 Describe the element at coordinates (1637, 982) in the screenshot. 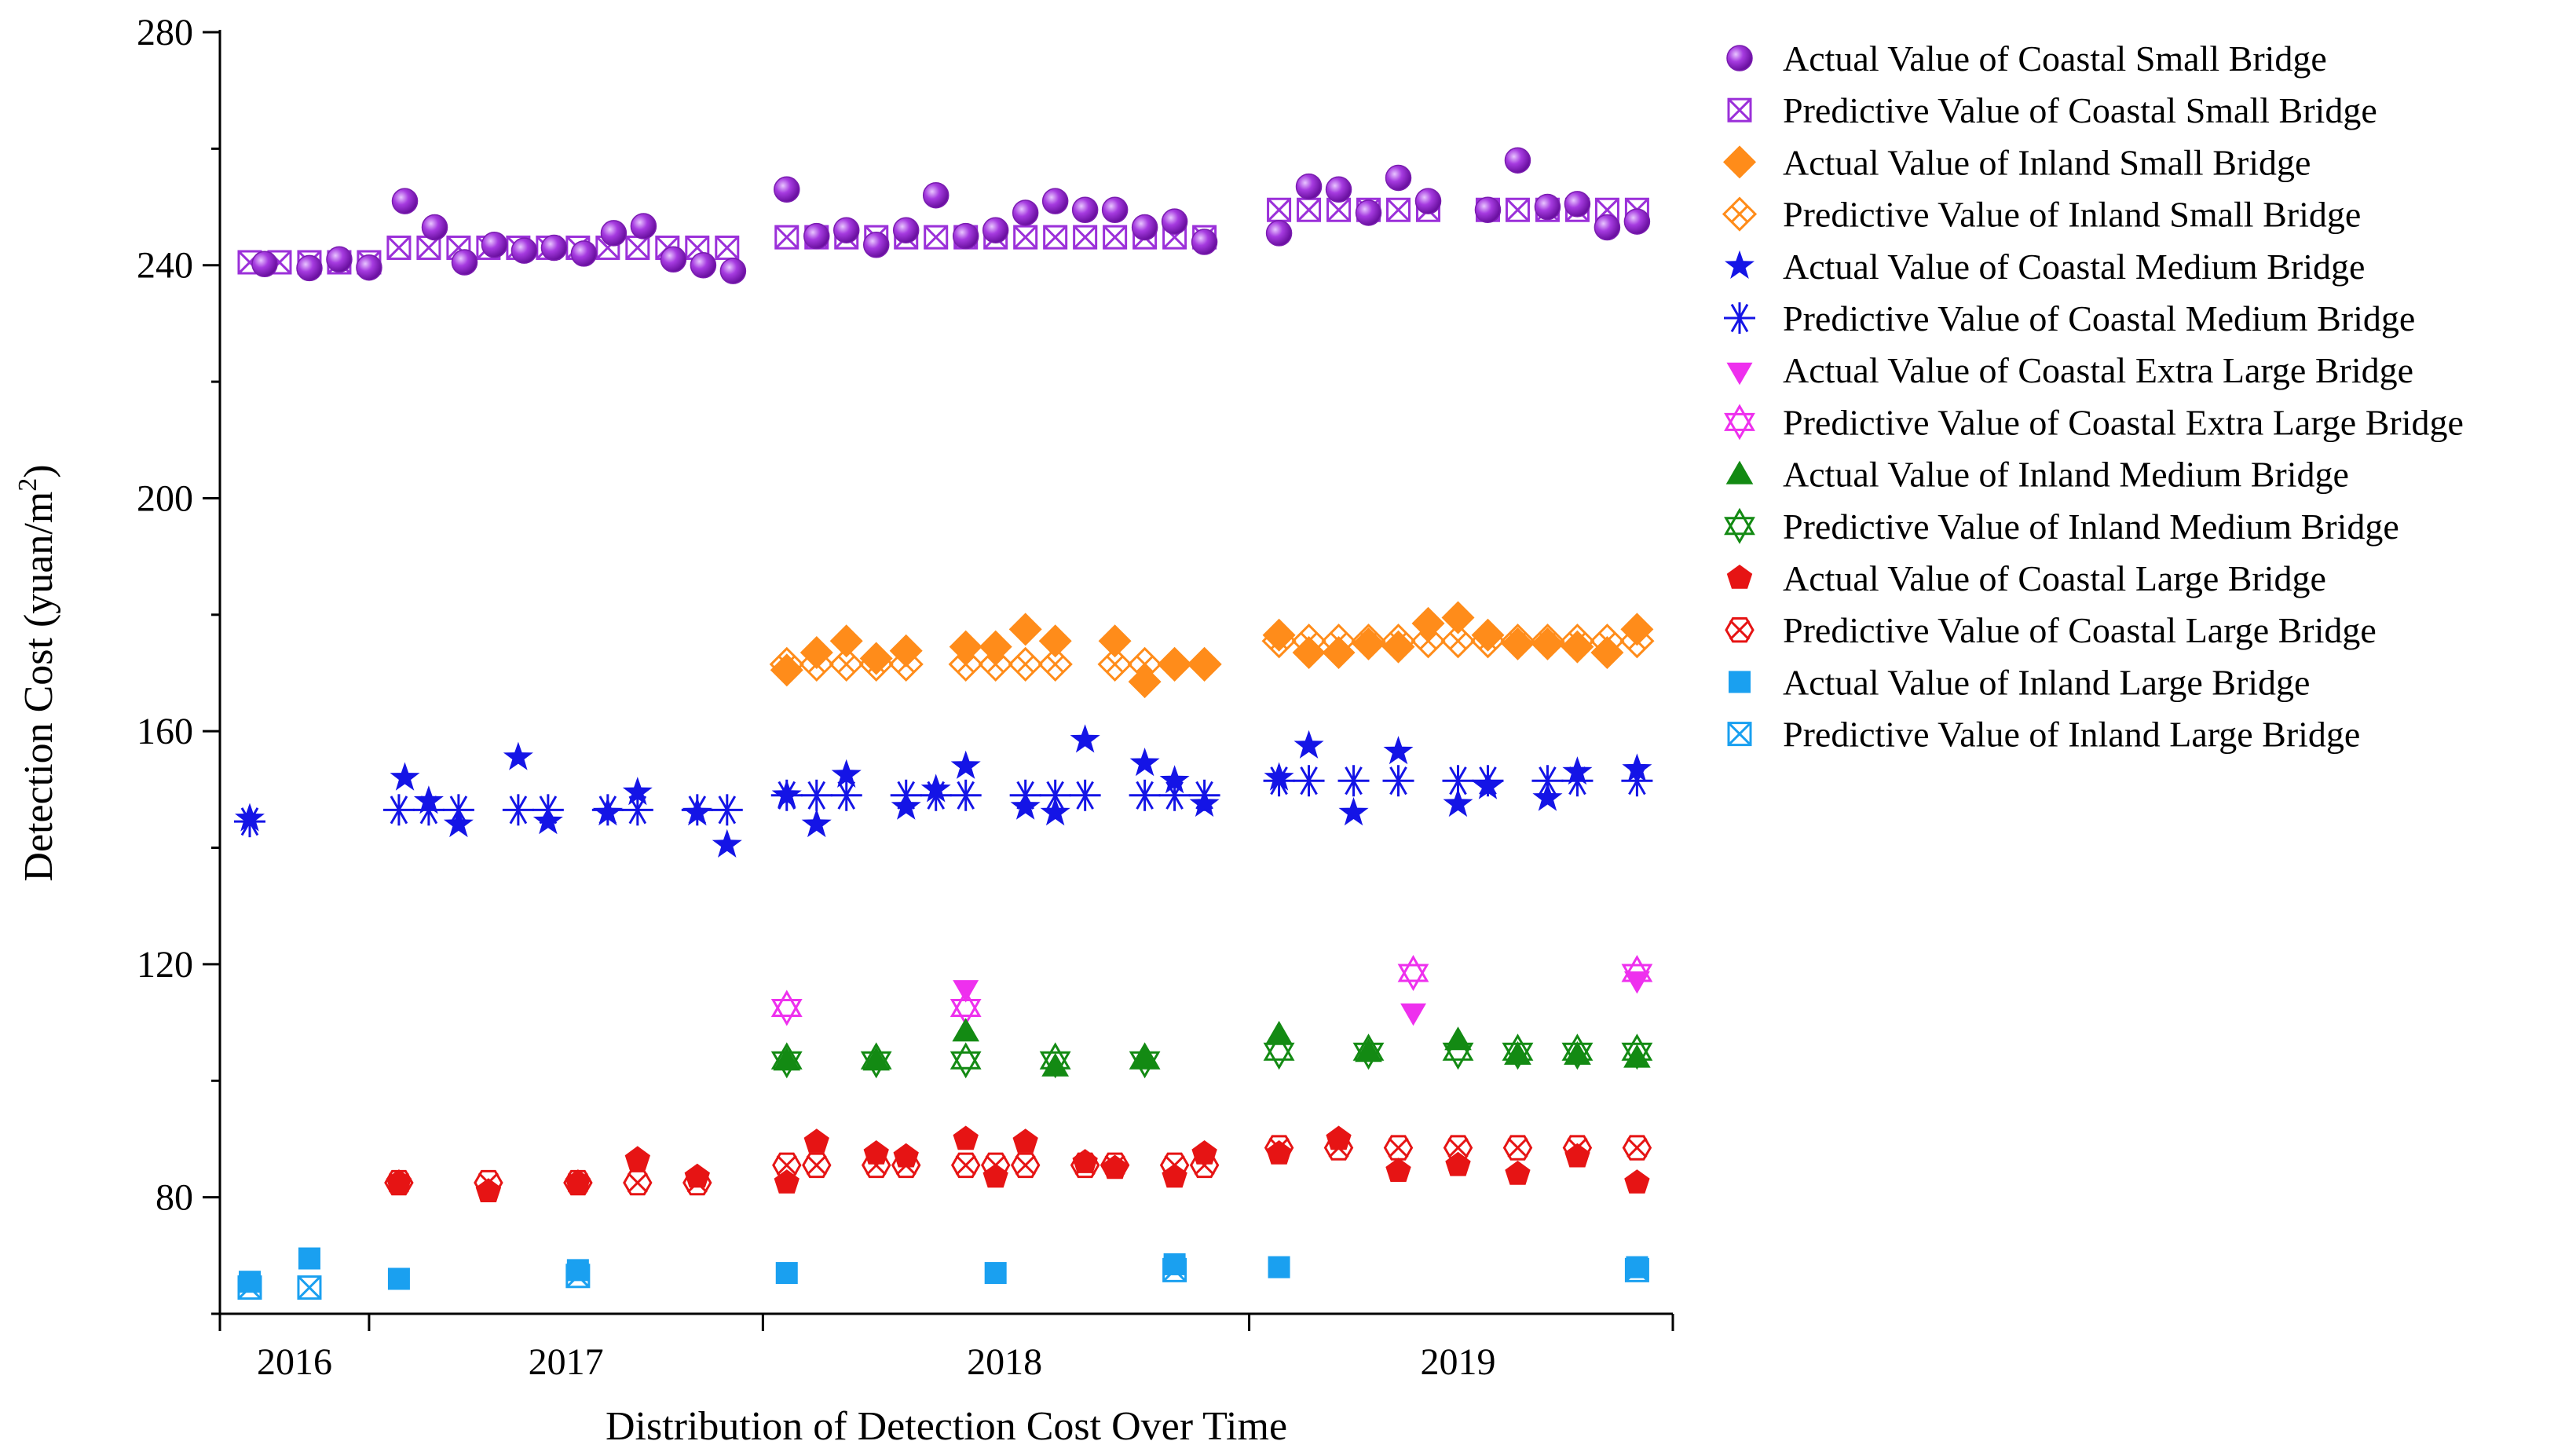

I see `data-point-celb_act` at that location.